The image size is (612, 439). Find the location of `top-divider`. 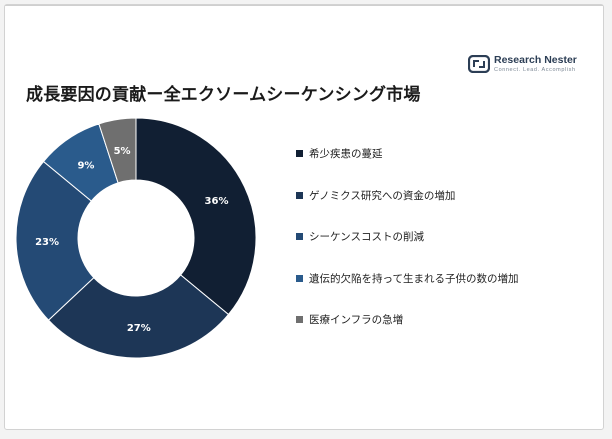

top-divider is located at coordinates (304, 5).